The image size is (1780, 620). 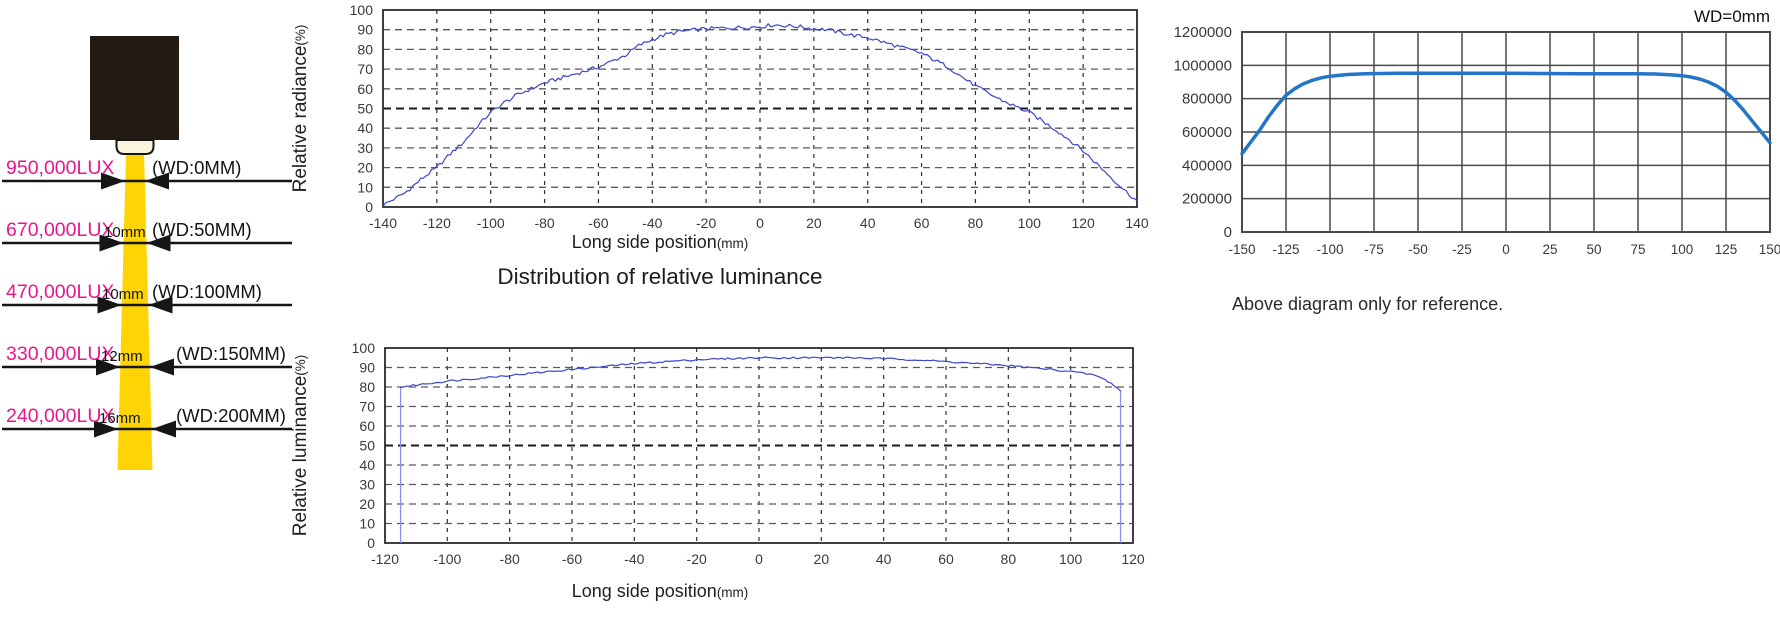 What do you see at coordinates (60, 354) in the screenshot?
I see `lux-value: 330,000LUX` at bounding box center [60, 354].